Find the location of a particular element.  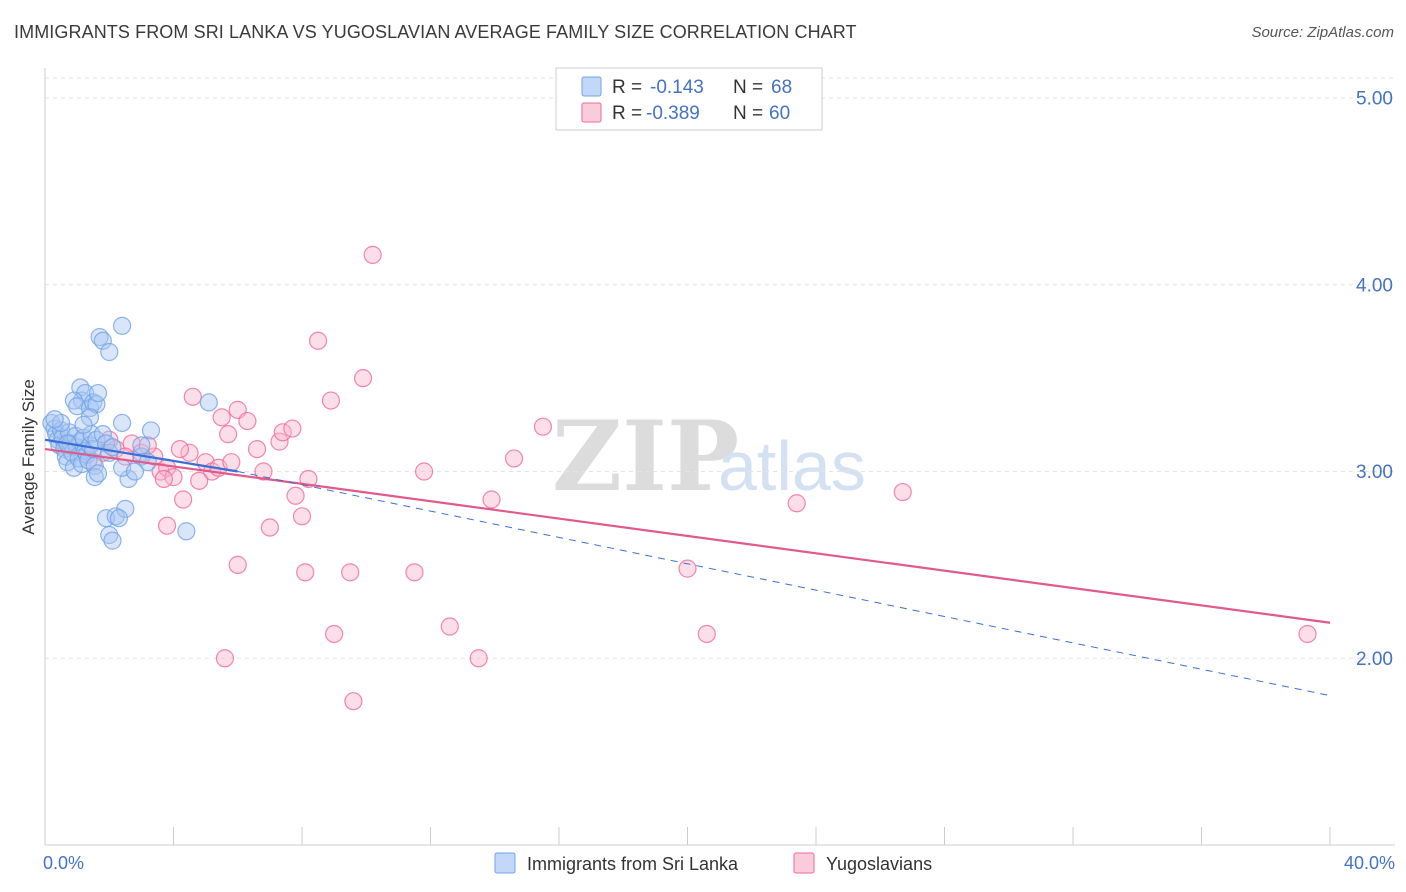

y-tick-label: 4.00 is located at coordinates (1374, 285).